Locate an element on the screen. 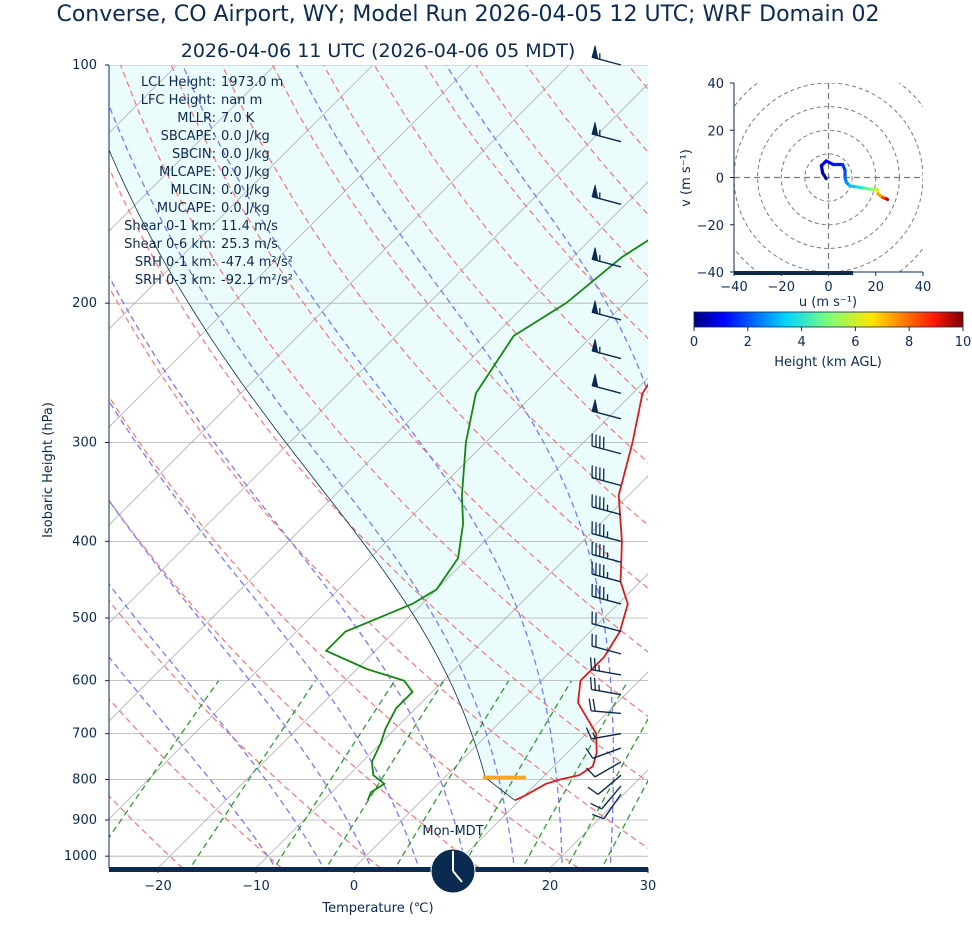 Image resolution: width=972 pixels, height=936 pixels. colorbar-tick-label: 0 is located at coordinates (694, 342).